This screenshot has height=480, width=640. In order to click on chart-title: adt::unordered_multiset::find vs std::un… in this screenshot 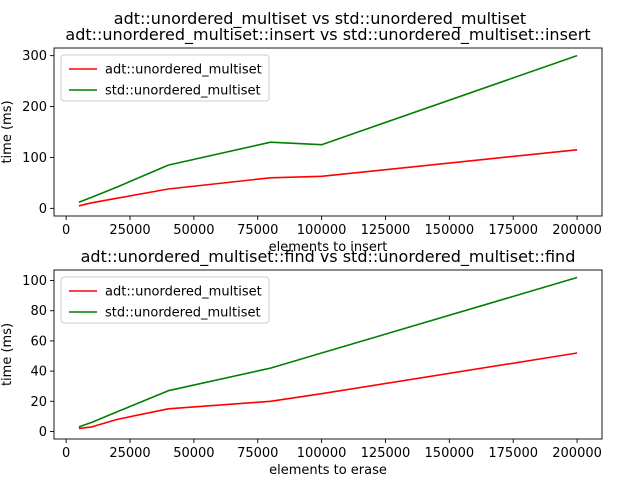, I will do `click(328, 257)`.